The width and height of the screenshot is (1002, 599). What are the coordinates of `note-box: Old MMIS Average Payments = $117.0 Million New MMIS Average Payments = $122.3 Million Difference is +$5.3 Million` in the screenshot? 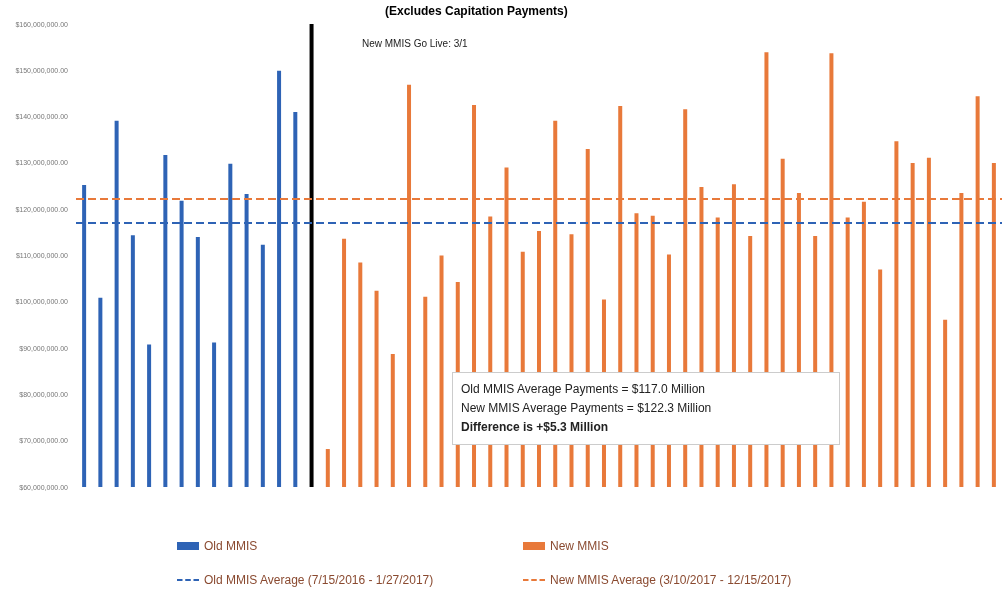 It's located at (646, 408).